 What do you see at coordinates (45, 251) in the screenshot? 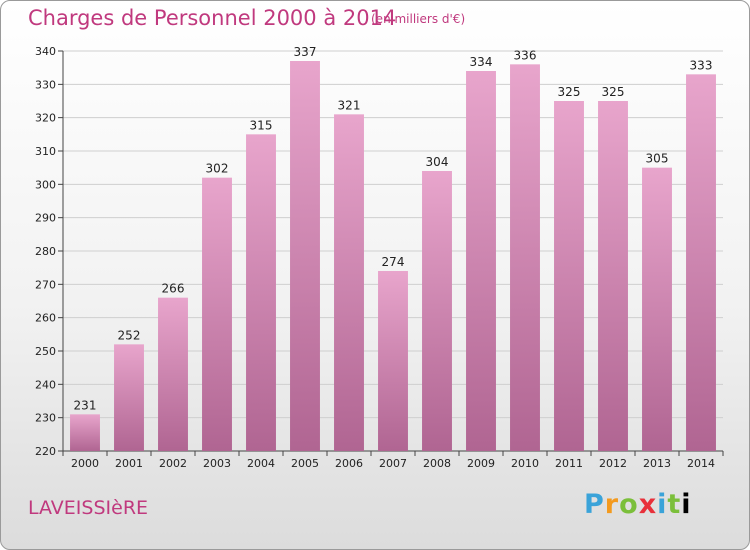
I see `y-tick-label: 280` at bounding box center [45, 251].